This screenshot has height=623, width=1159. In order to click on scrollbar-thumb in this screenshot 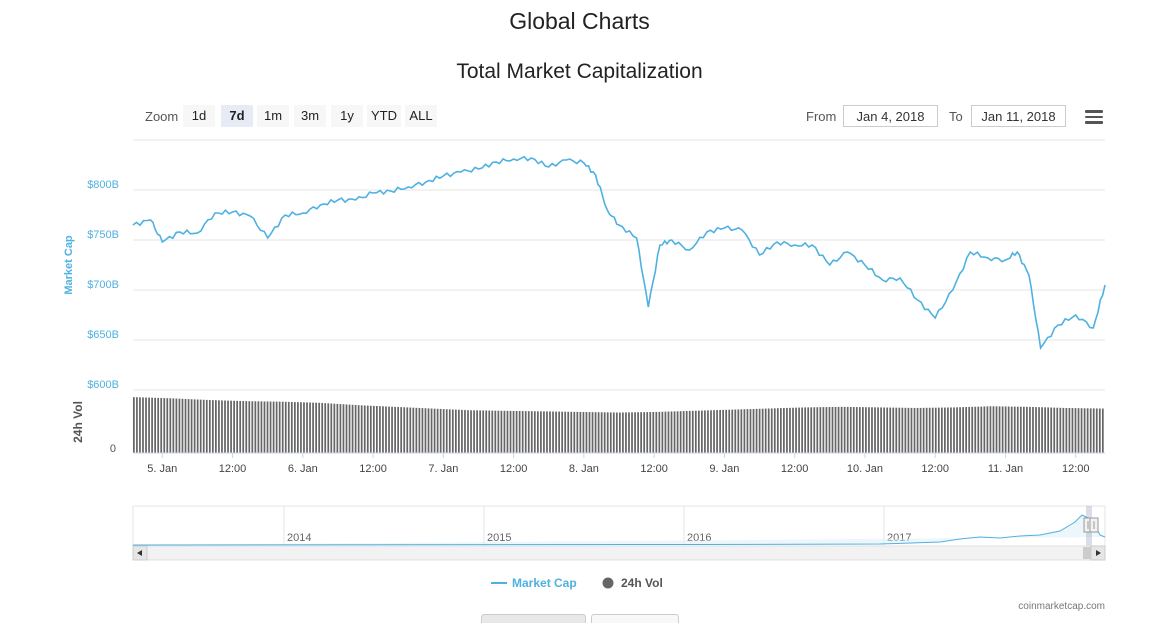, I will do `click(1087, 553)`.